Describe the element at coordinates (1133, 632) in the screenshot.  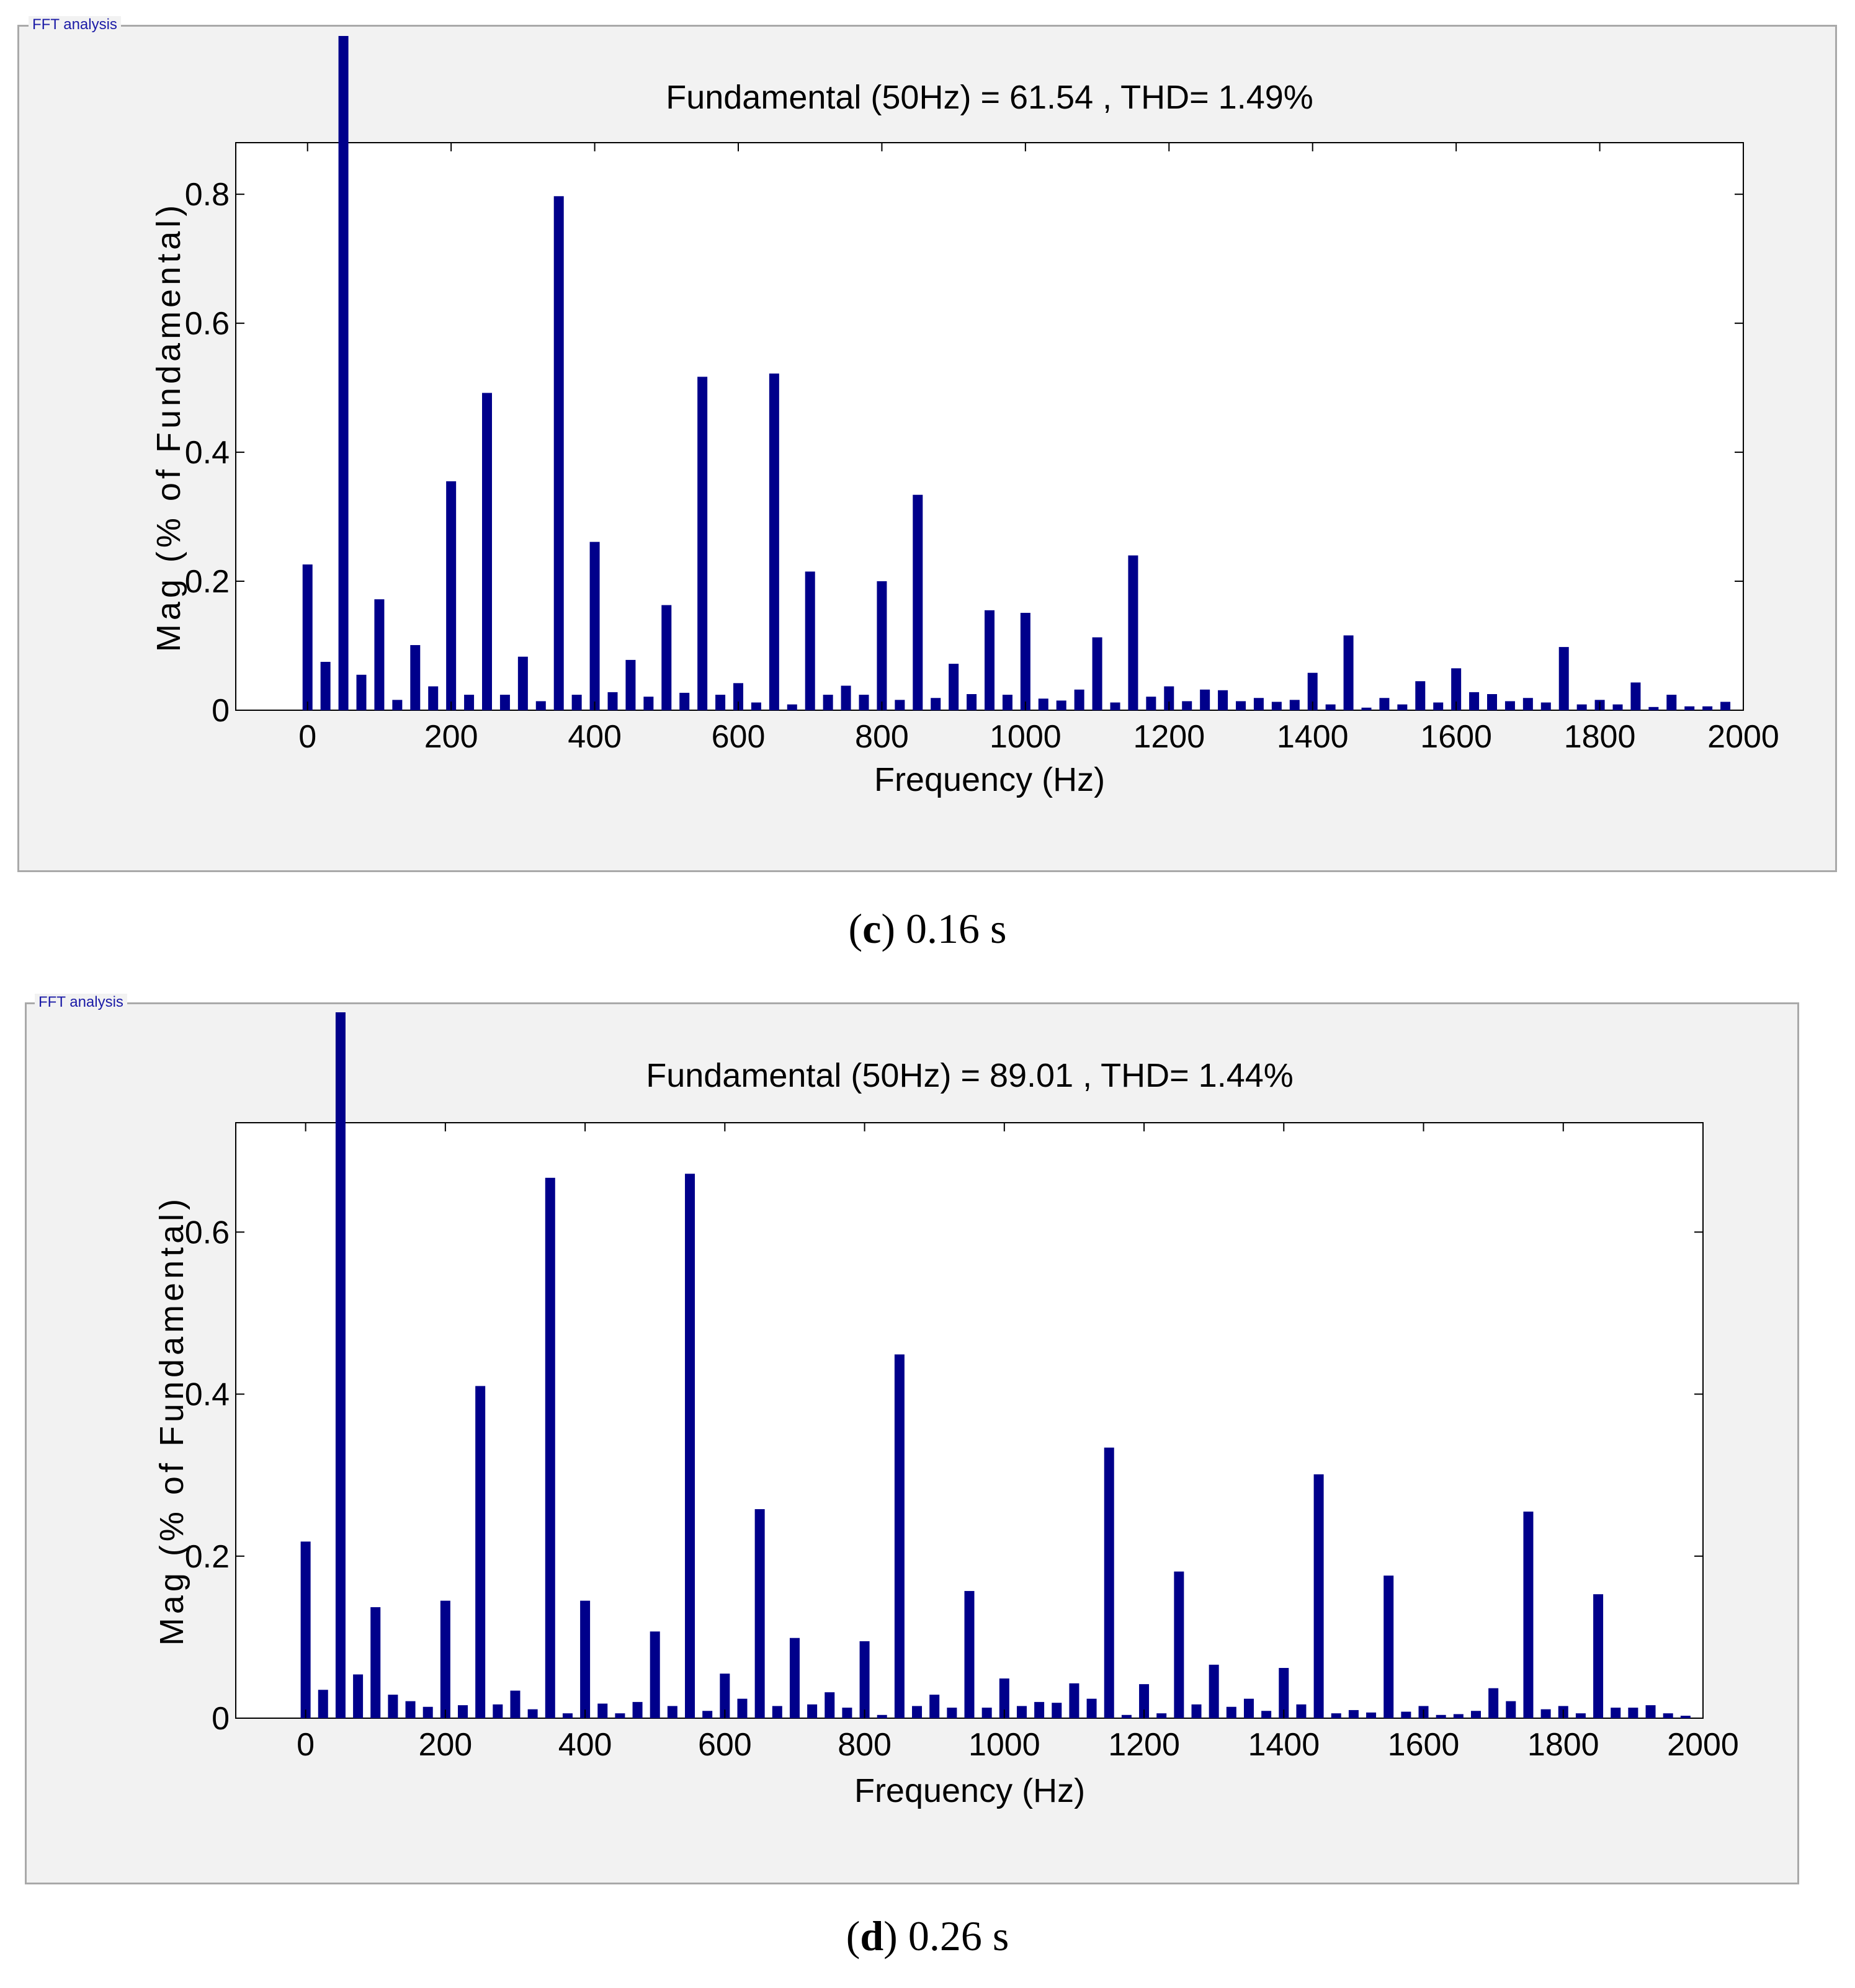
I see `bar-1150hz` at that location.